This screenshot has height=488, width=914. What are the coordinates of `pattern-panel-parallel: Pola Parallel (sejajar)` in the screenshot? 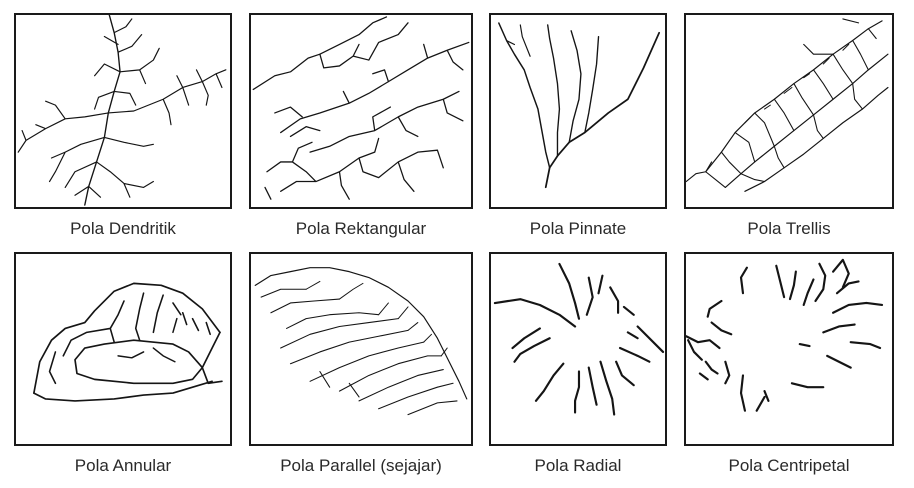 It's located at (361, 365).